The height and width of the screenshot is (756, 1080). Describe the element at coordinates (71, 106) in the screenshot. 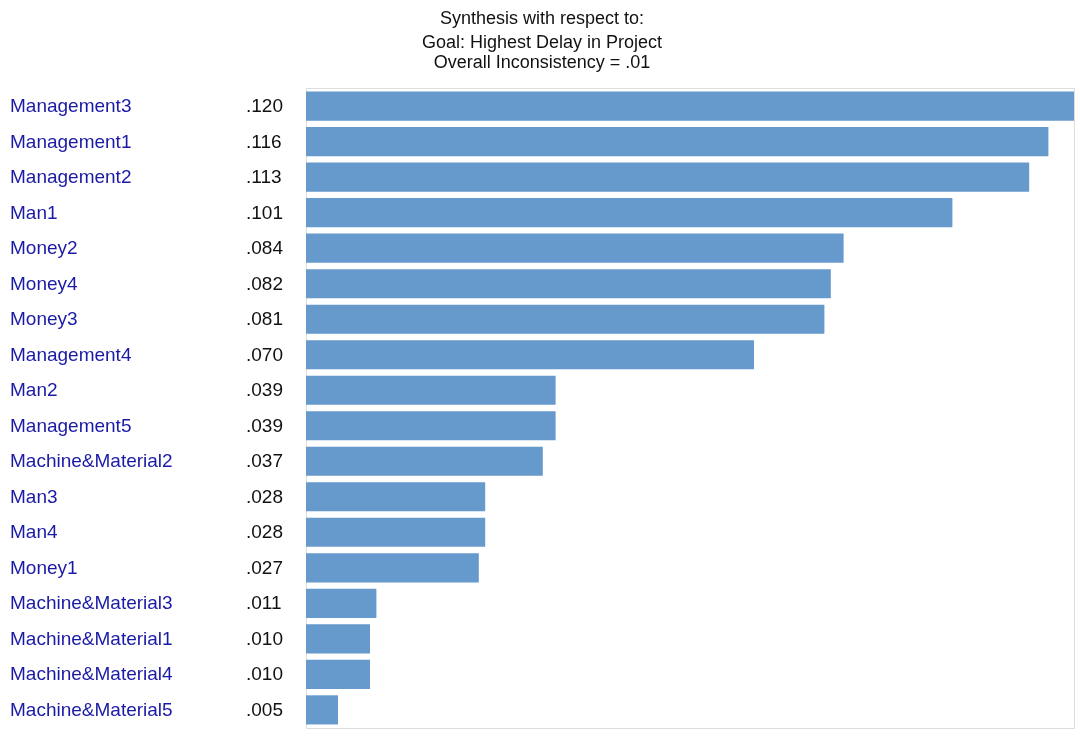

I see `y-tick-label: Management3` at that location.